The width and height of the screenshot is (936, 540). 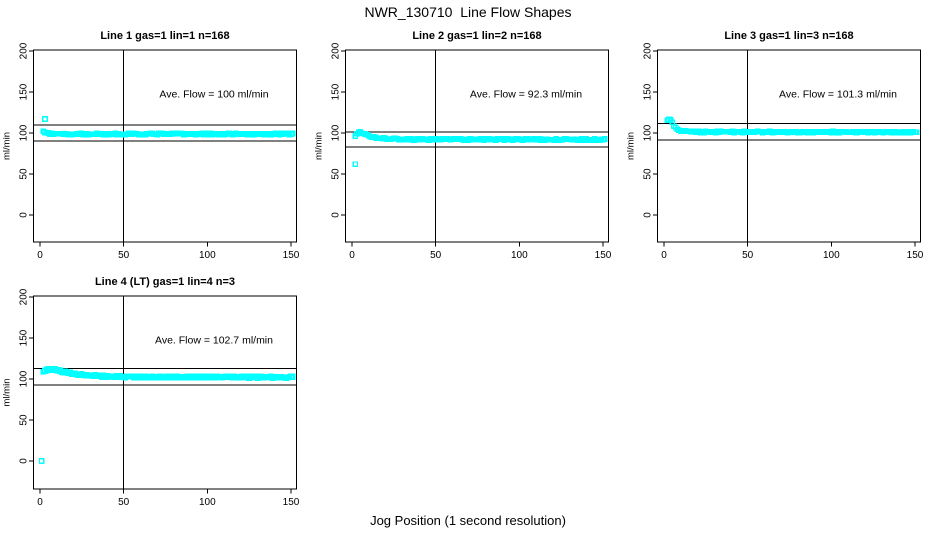 I want to click on ave-flow-annotation: Ave. Flow = 102.7 ml/min, so click(x=214, y=340).